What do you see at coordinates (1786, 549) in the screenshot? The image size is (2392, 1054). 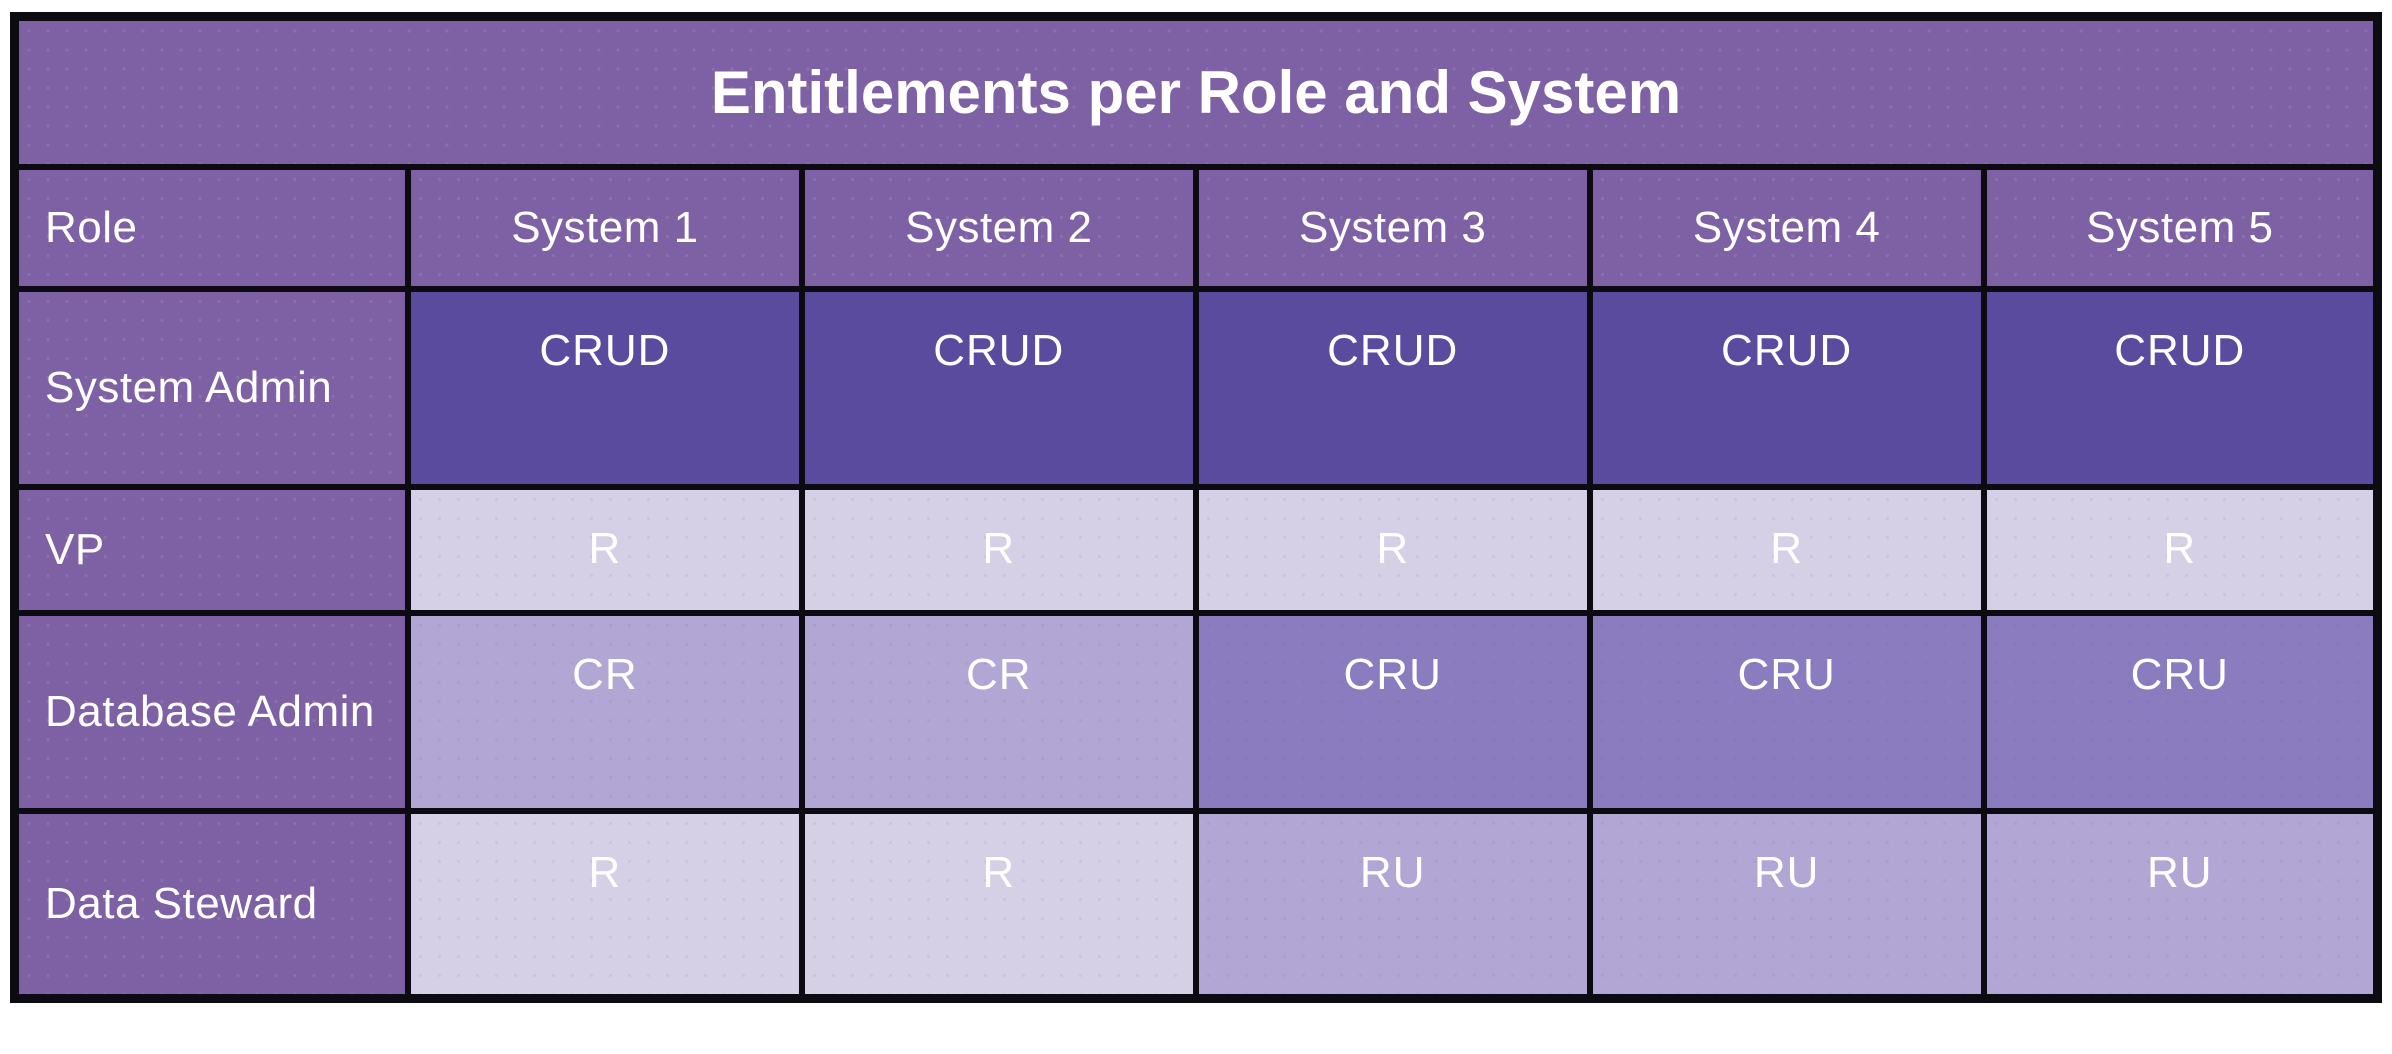 I see `entitlement-cell-vp-system-4: R` at bounding box center [1786, 549].